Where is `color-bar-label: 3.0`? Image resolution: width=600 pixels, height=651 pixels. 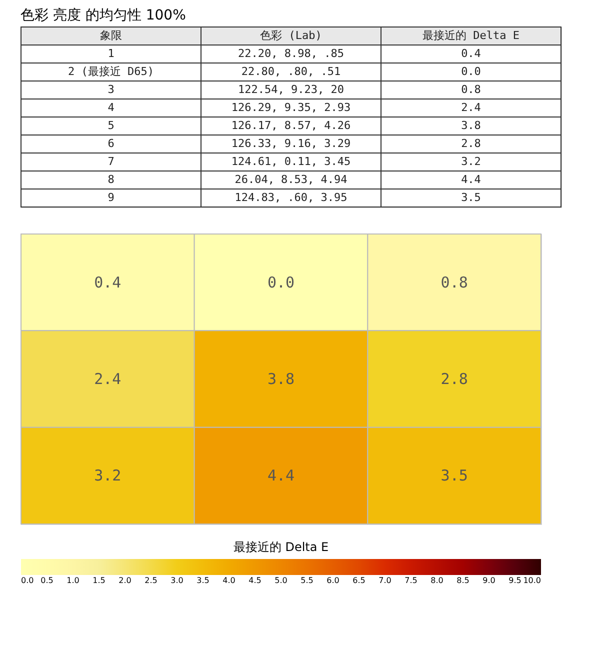 color-bar-label: 3.0 is located at coordinates (177, 580).